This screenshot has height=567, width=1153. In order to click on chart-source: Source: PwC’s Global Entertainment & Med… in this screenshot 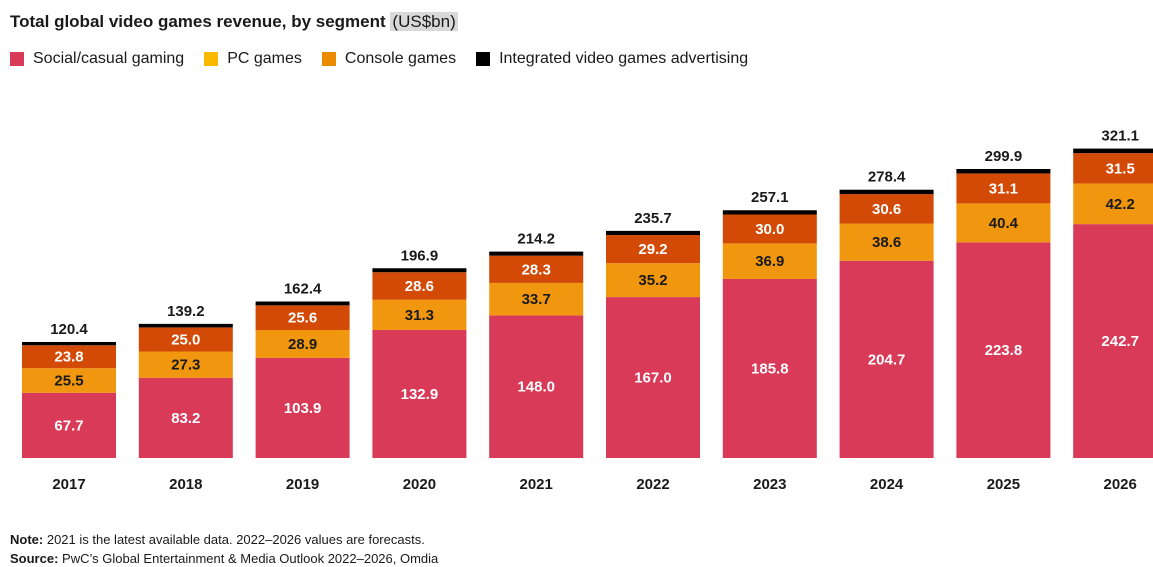, I will do `click(224, 558)`.